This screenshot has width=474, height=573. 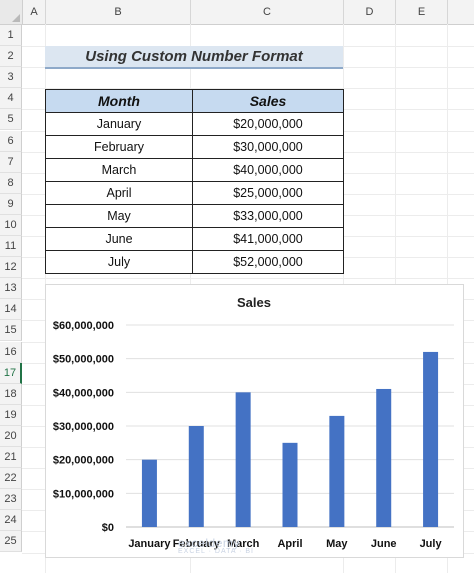 What do you see at coordinates (11, 162) in the screenshot?
I see `row-header-7: 7` at bounding box center [11, 162].